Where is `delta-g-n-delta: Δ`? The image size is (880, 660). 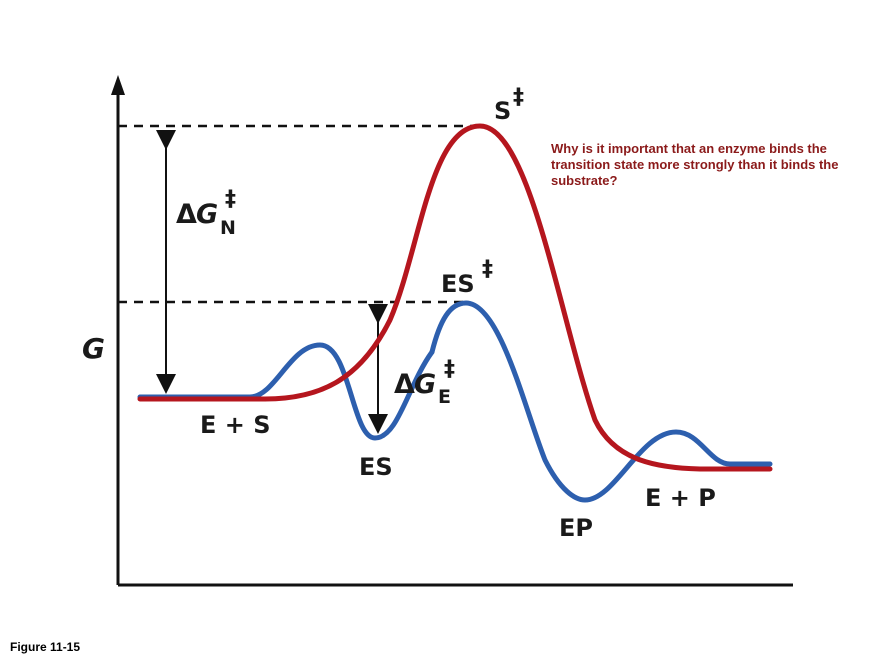
delta-g-n-delta: Δ is located at coordinates (186, 214).